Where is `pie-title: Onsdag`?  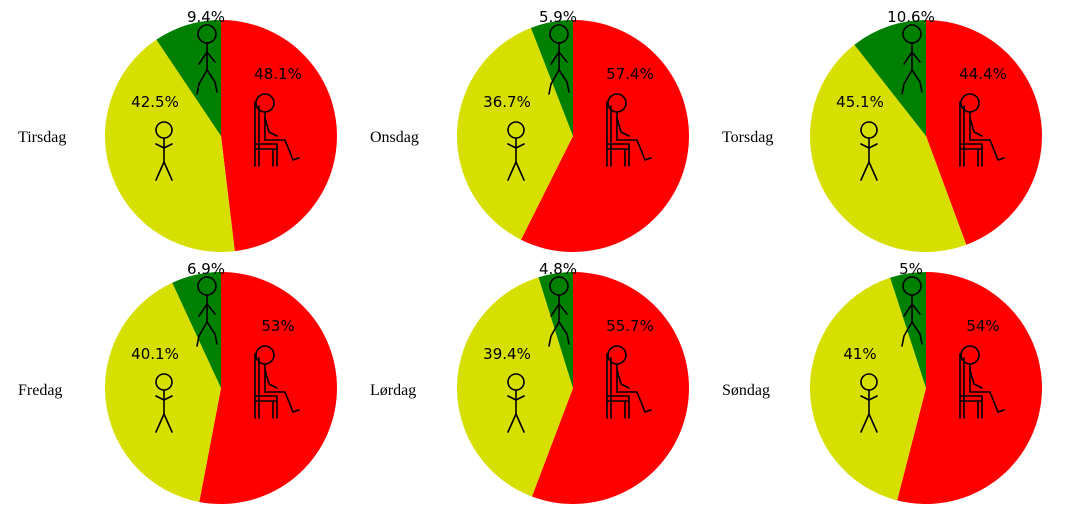 pie-title: Onsdag is located at coordinates (394, 137).